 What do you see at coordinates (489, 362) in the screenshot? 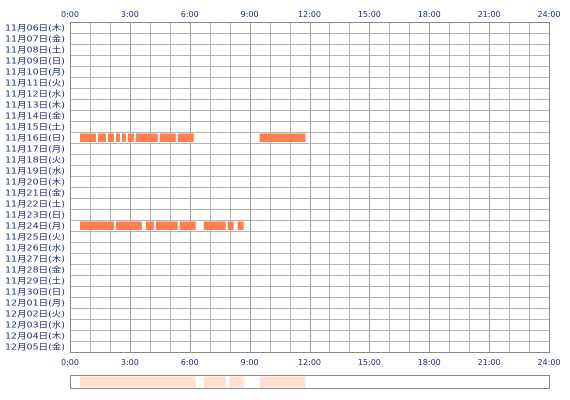
I see `x-tick-label-bottom: 21:00` at bounding box center [489, 362].